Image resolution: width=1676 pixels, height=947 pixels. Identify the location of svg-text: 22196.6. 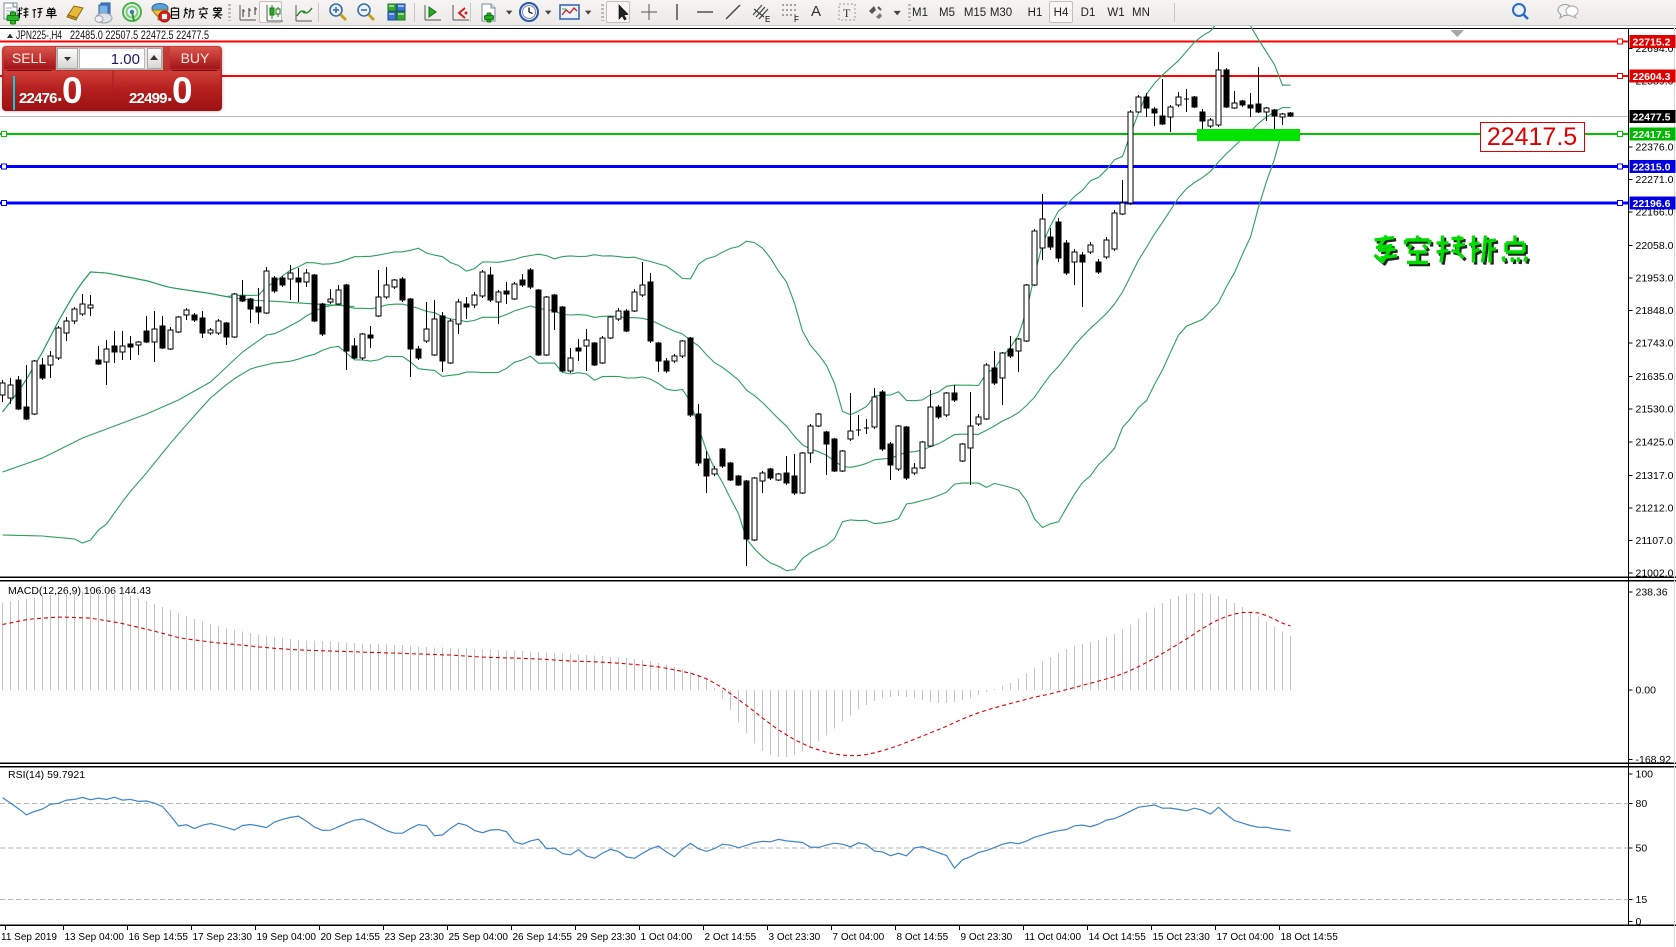
(1652, 204).